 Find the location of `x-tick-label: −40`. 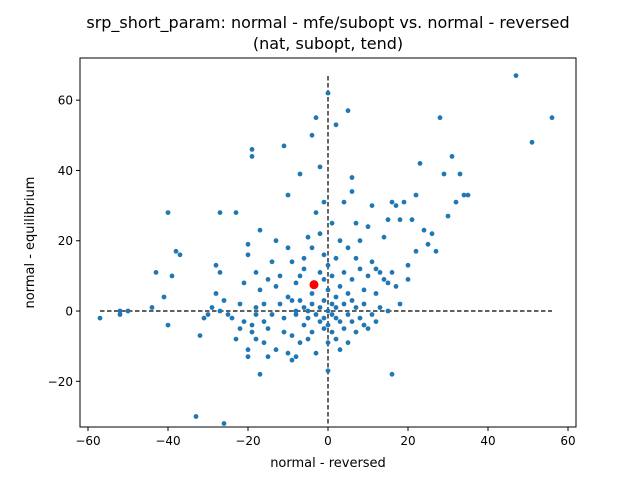

x-tick-label: −40 is located at coordinates (167, 441).